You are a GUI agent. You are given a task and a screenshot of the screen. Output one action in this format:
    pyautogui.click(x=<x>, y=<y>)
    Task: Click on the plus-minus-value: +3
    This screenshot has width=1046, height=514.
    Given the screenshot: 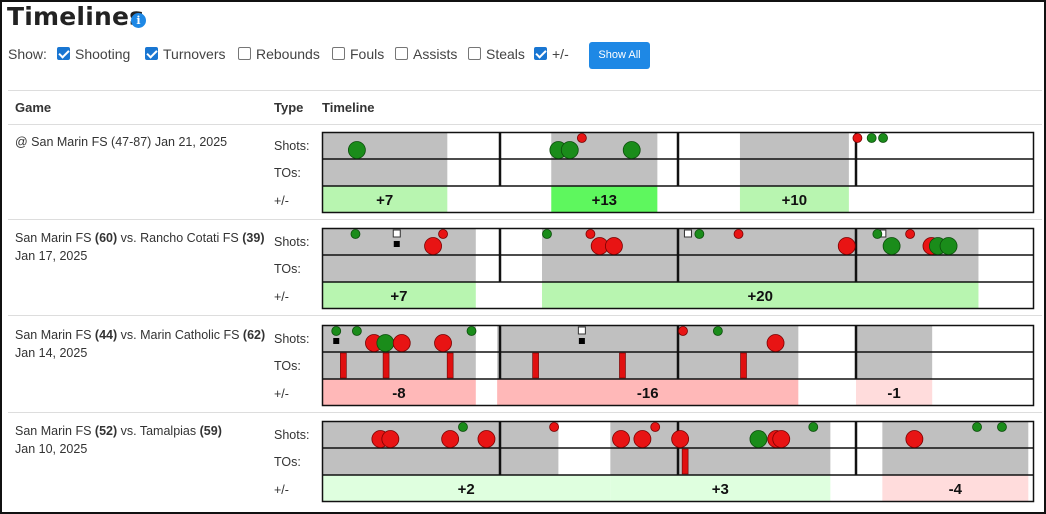 What is the action you would take?
    pyautogui.click(x=720, y=489)
    